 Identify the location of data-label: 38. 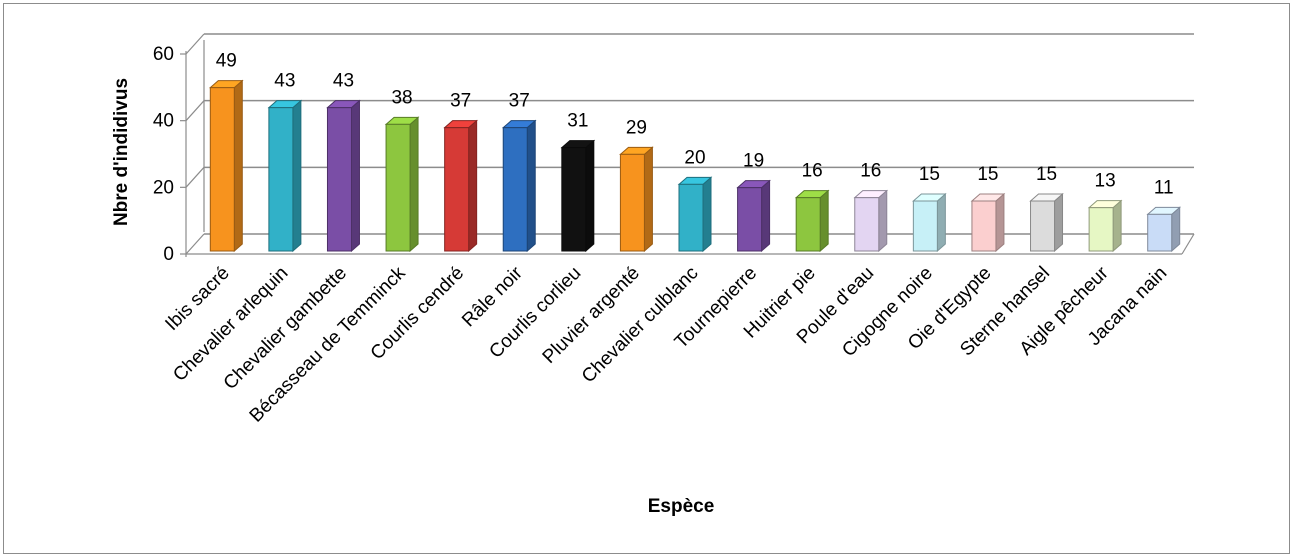
(401, 97).